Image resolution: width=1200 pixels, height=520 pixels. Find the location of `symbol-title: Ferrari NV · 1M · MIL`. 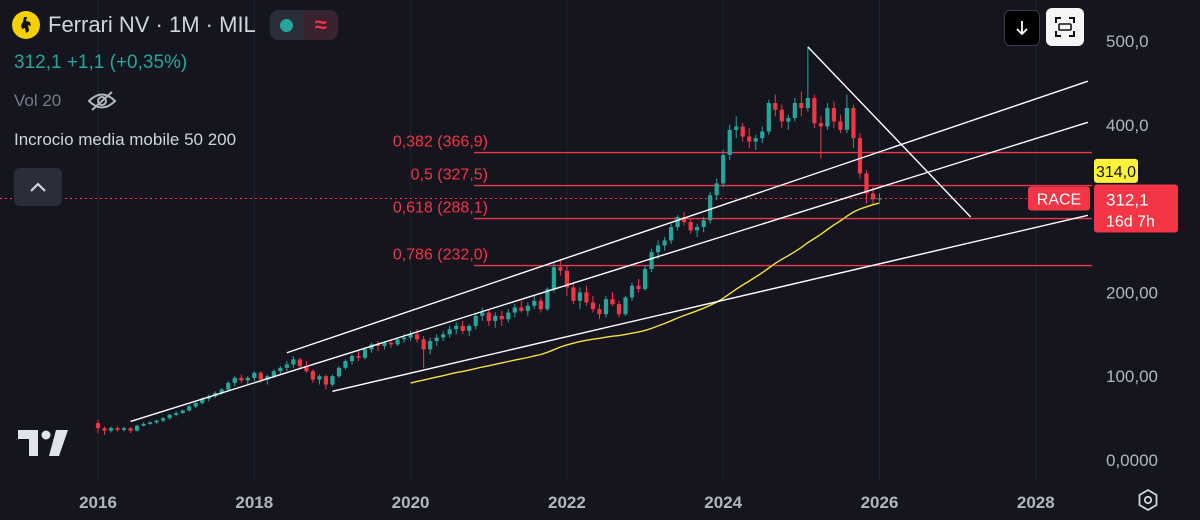

symbol-title: Ferrari NV · 1M · MIL is located at coordinates (152, 24).